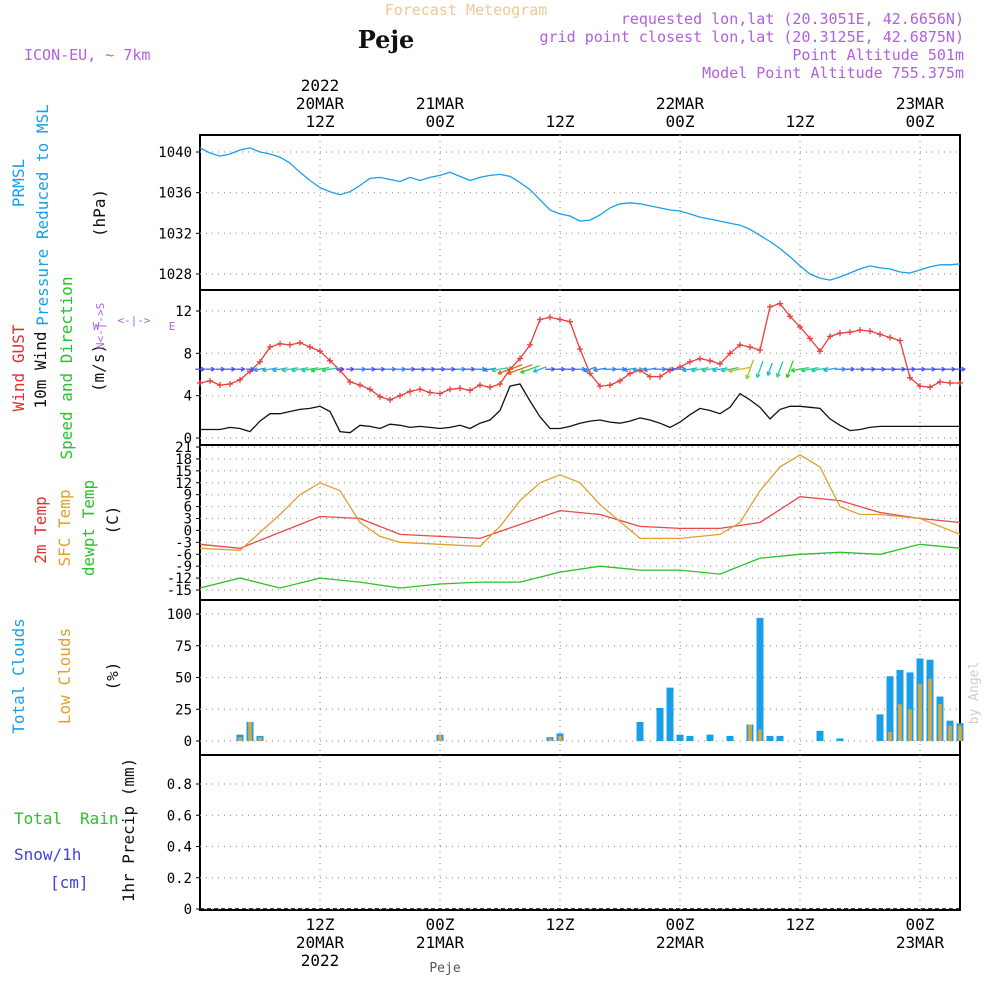 This screenshot has height=1000, width=1000. I want to click on bottom-axis-label: 2022, so click(320, 960).